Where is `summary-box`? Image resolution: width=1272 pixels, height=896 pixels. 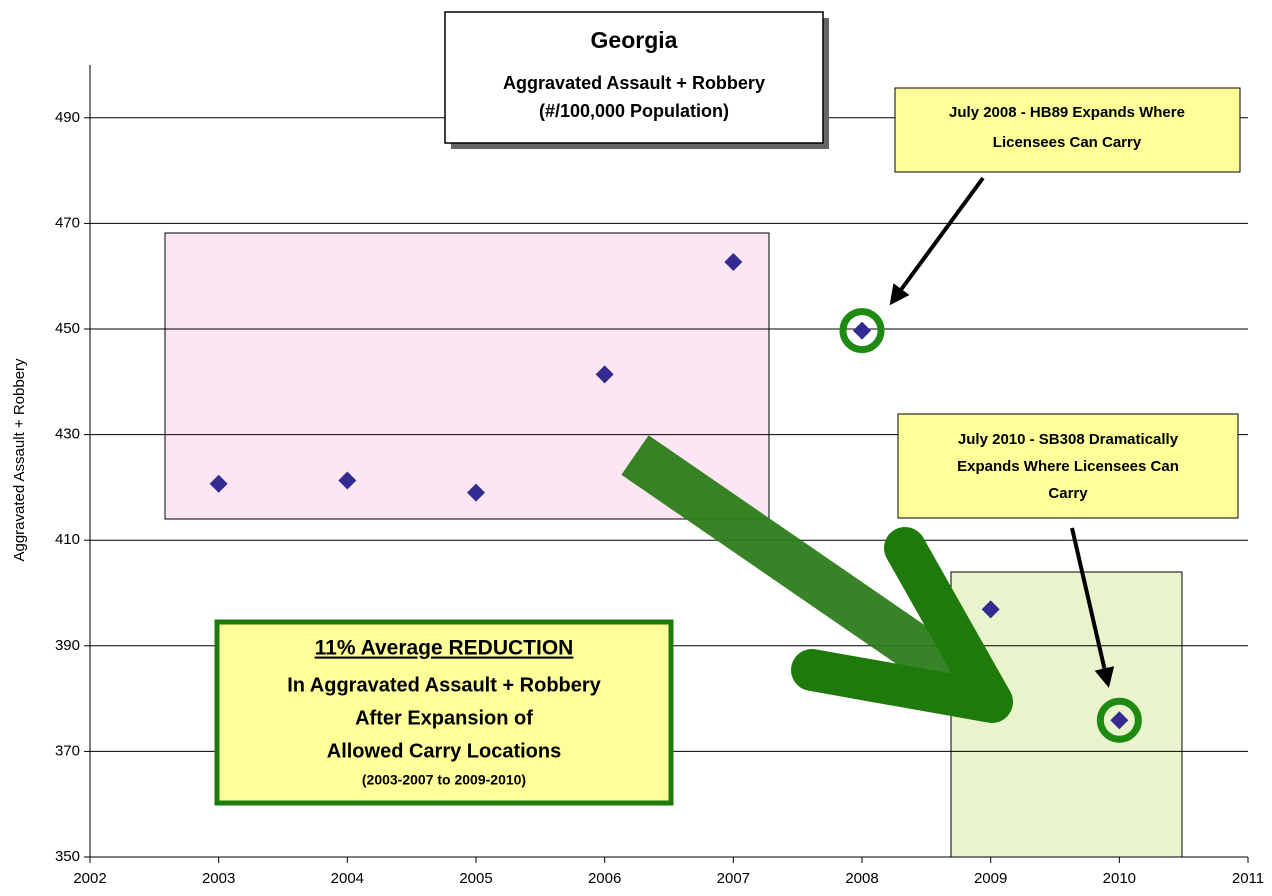 summary-box is located at coordinates (444, 712).